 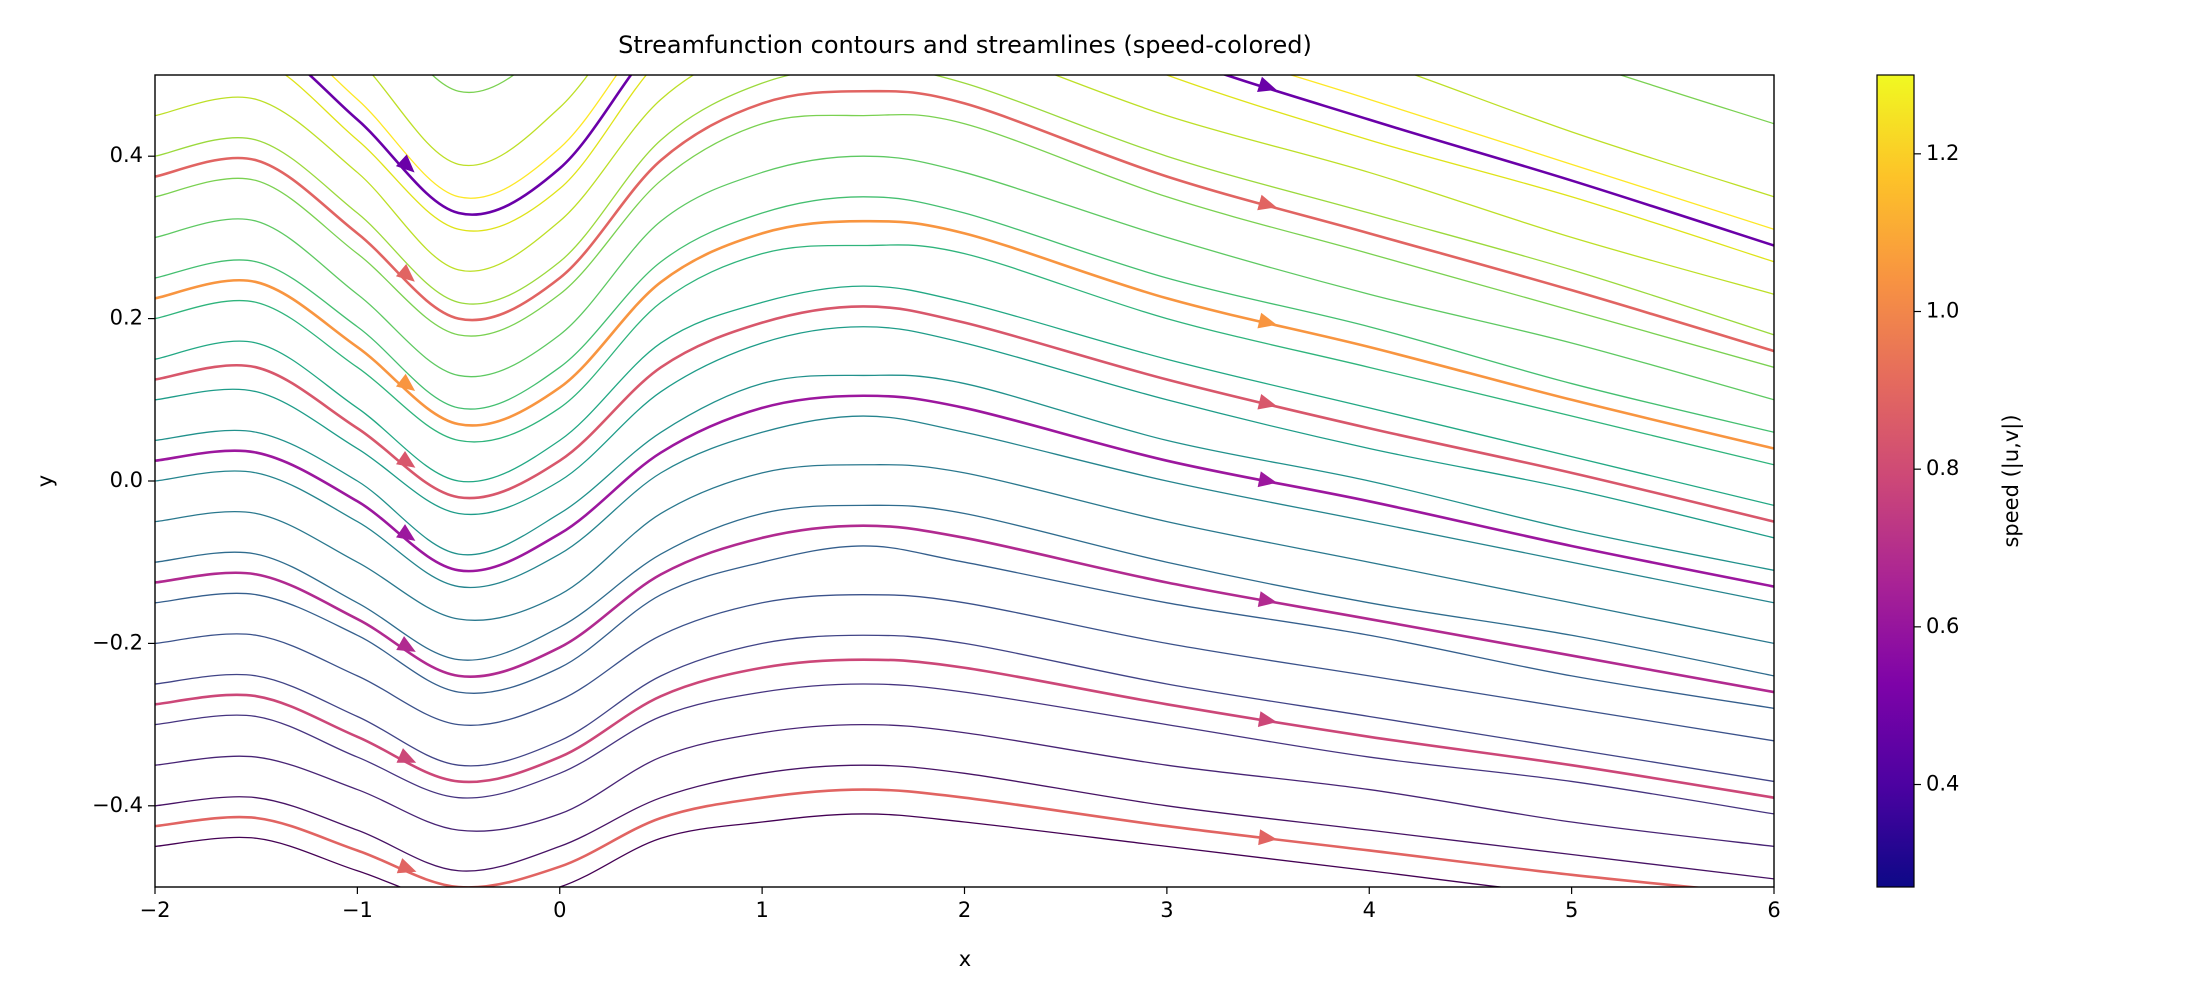 What do you see at coordinates (965, 959) in the screenshot?
I see `x-axis-label: x` at bounding box center [965, 959].